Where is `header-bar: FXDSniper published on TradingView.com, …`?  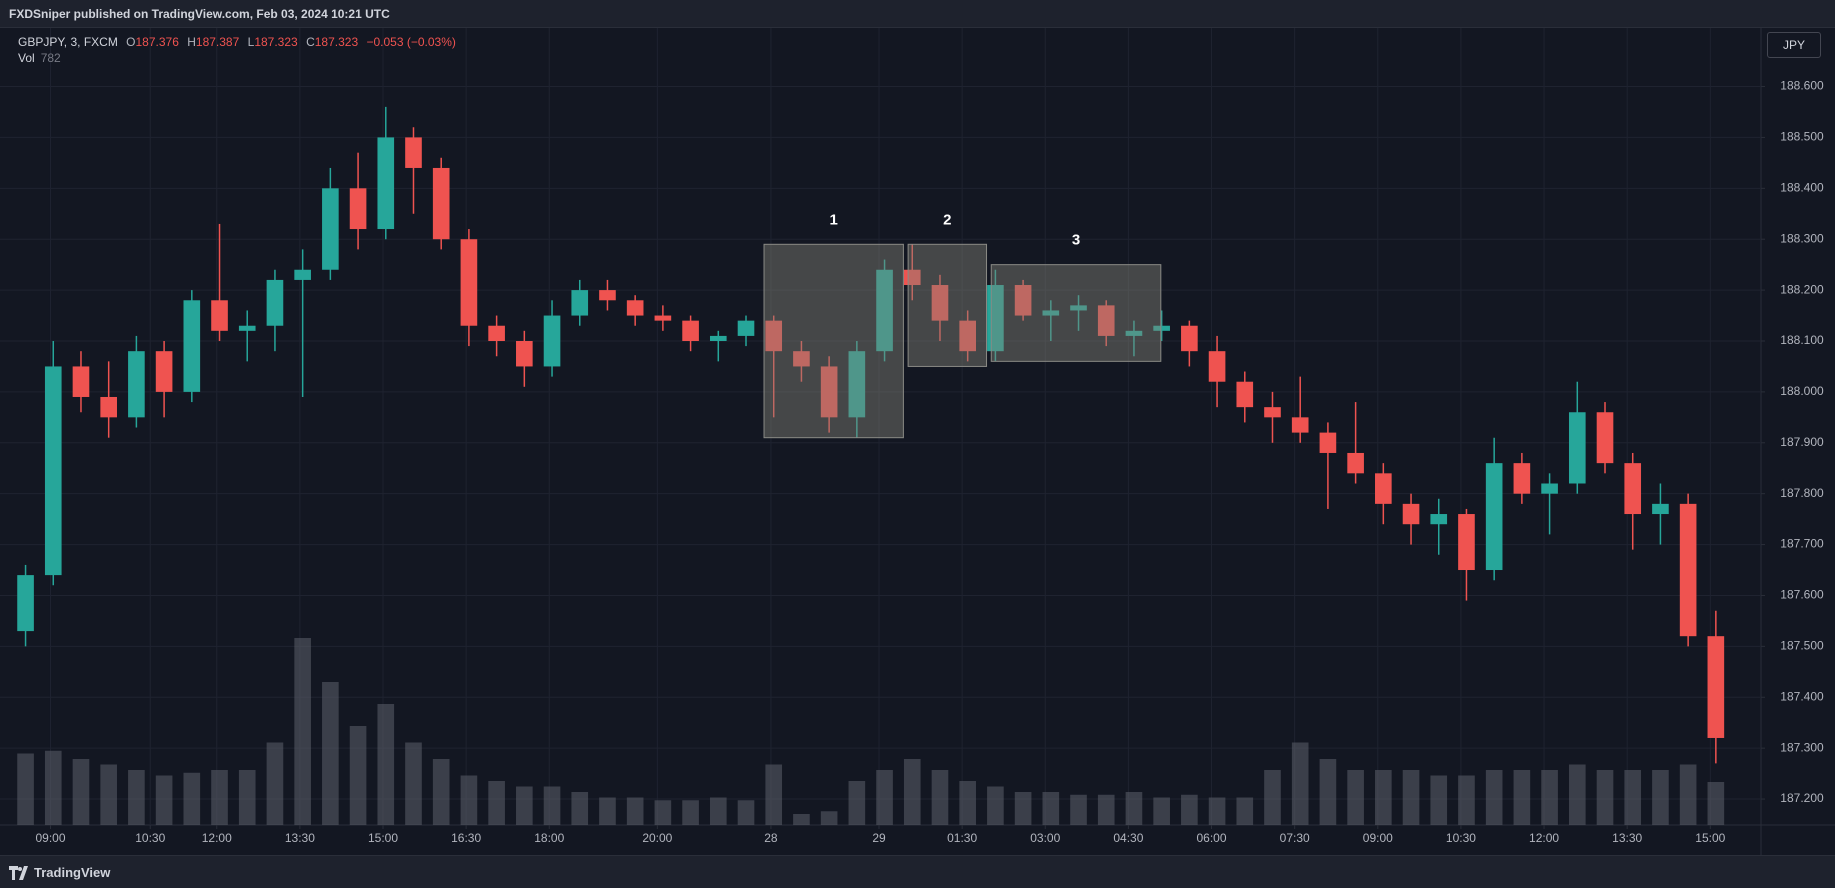
header-bar: FXDSniper published on TradingView.com, … is located at coordinates (917, 14).